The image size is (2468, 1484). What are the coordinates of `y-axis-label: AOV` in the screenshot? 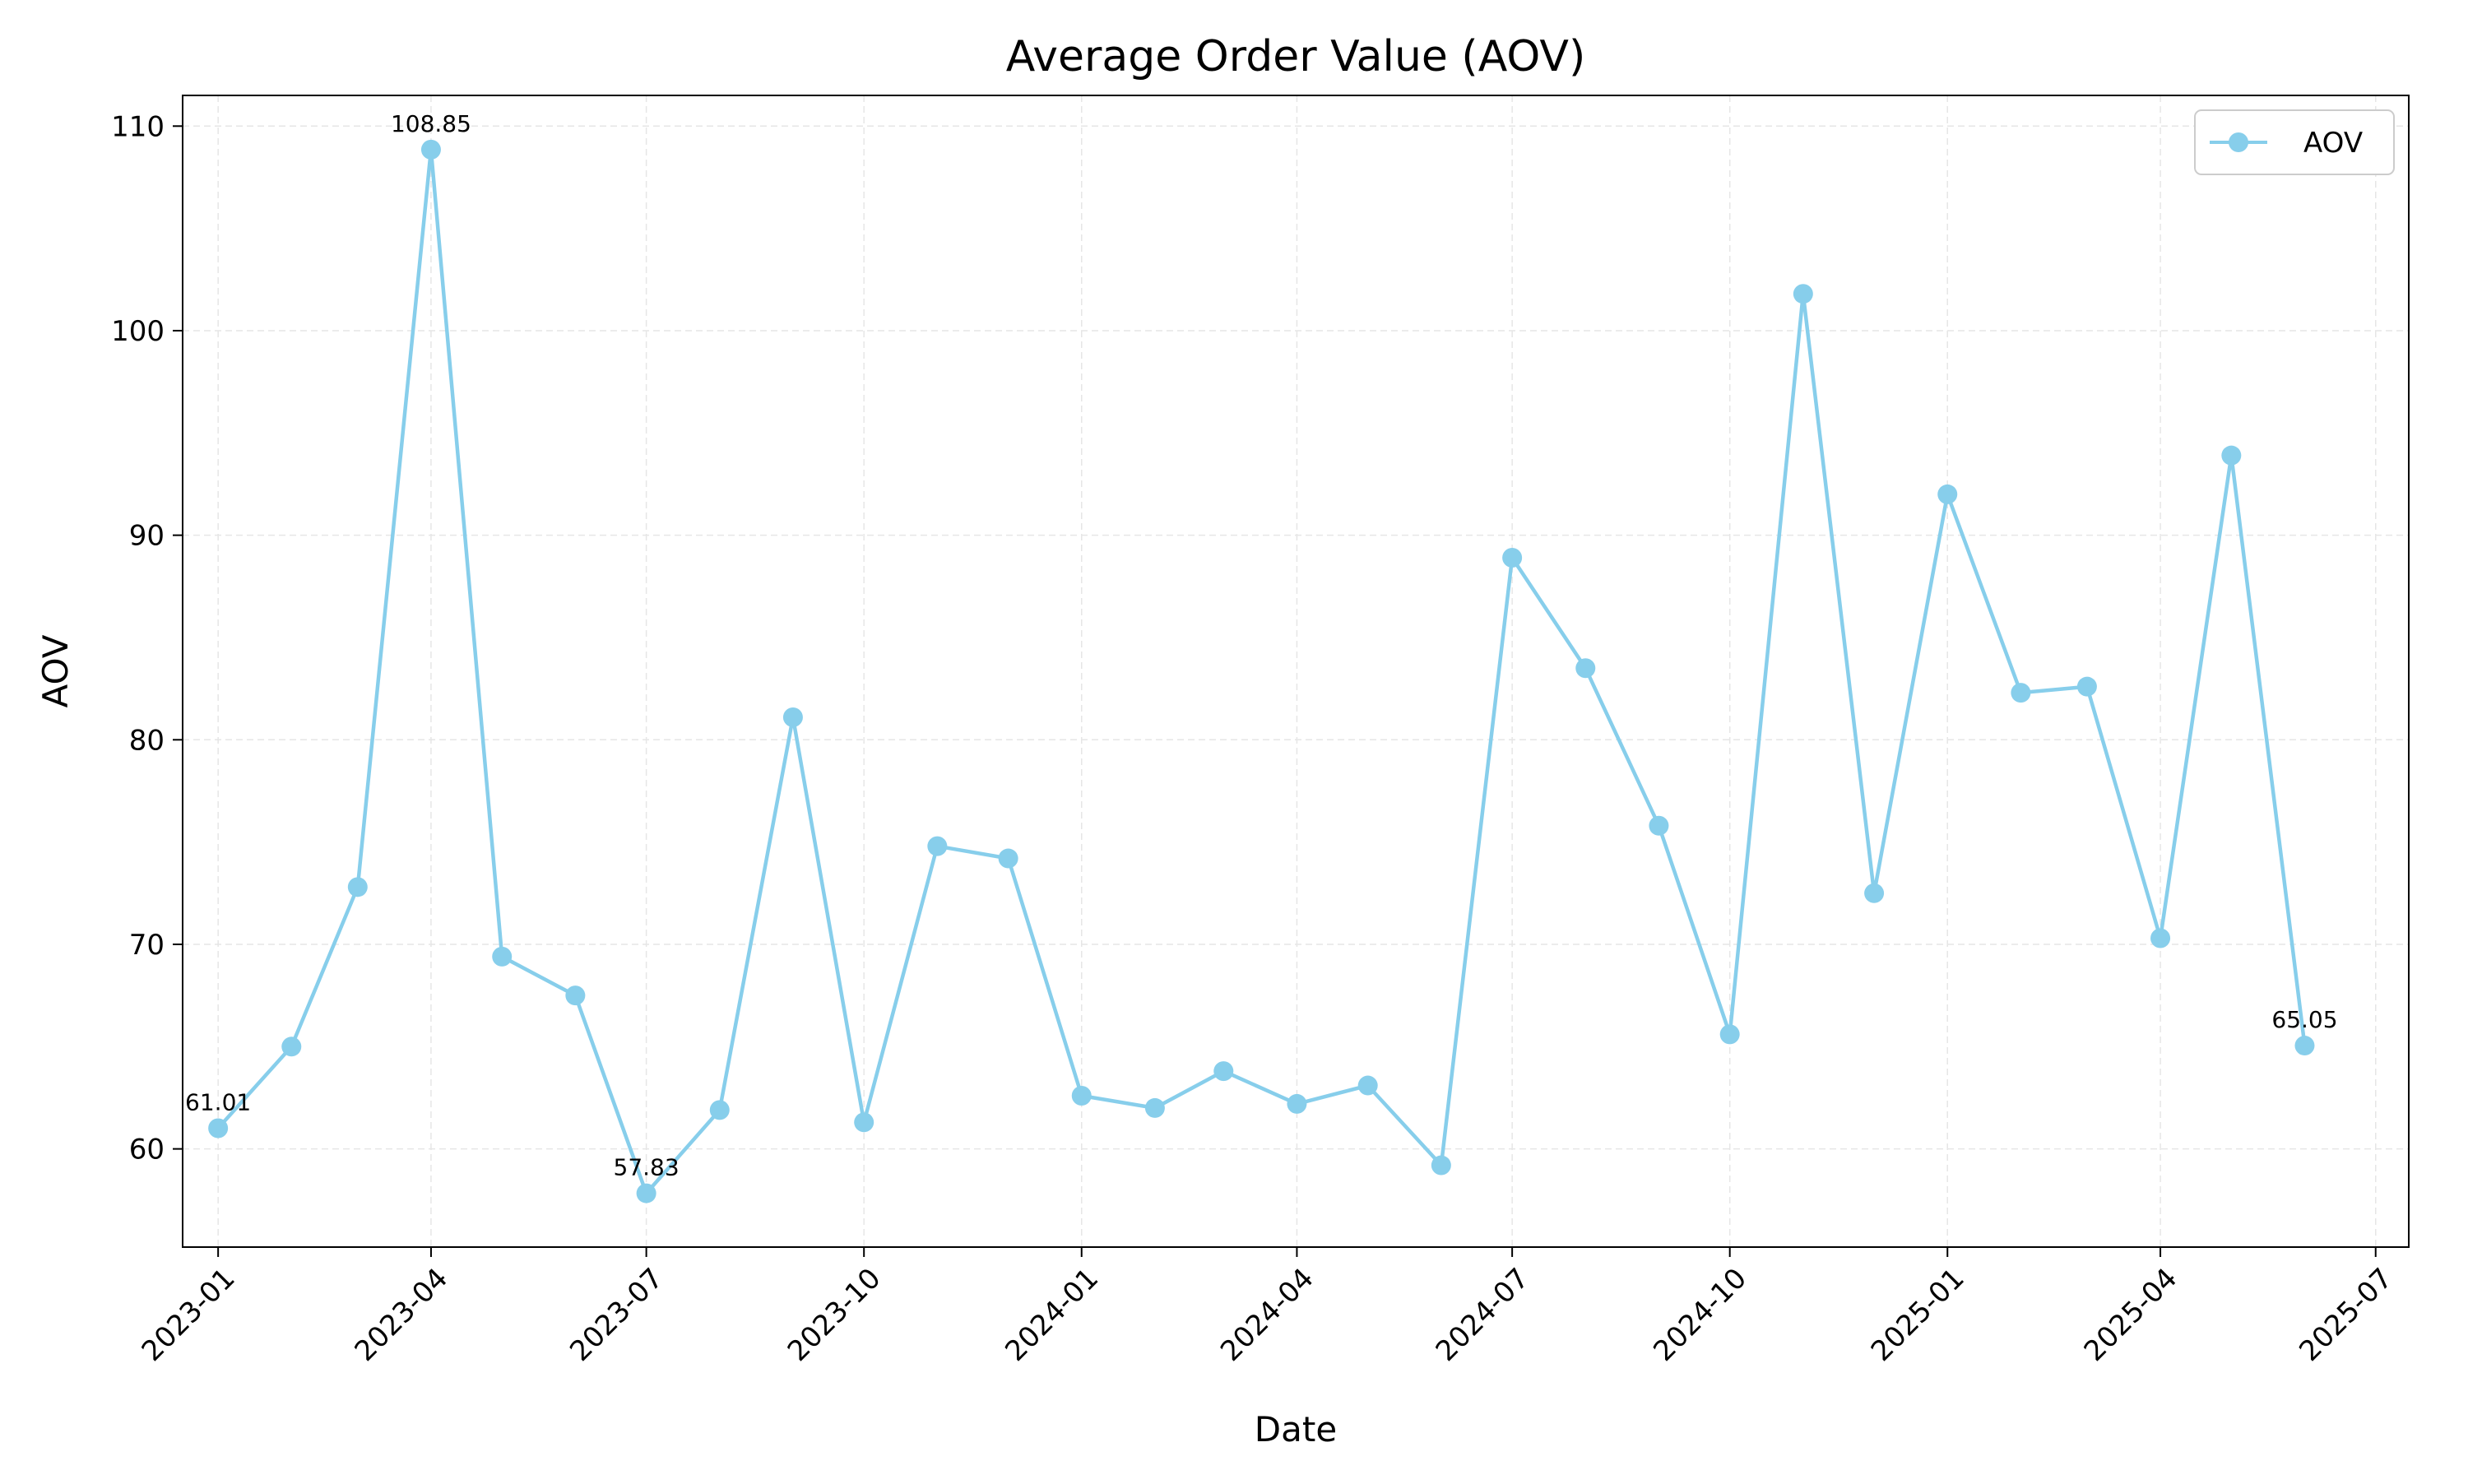 It's located at (55, 670).